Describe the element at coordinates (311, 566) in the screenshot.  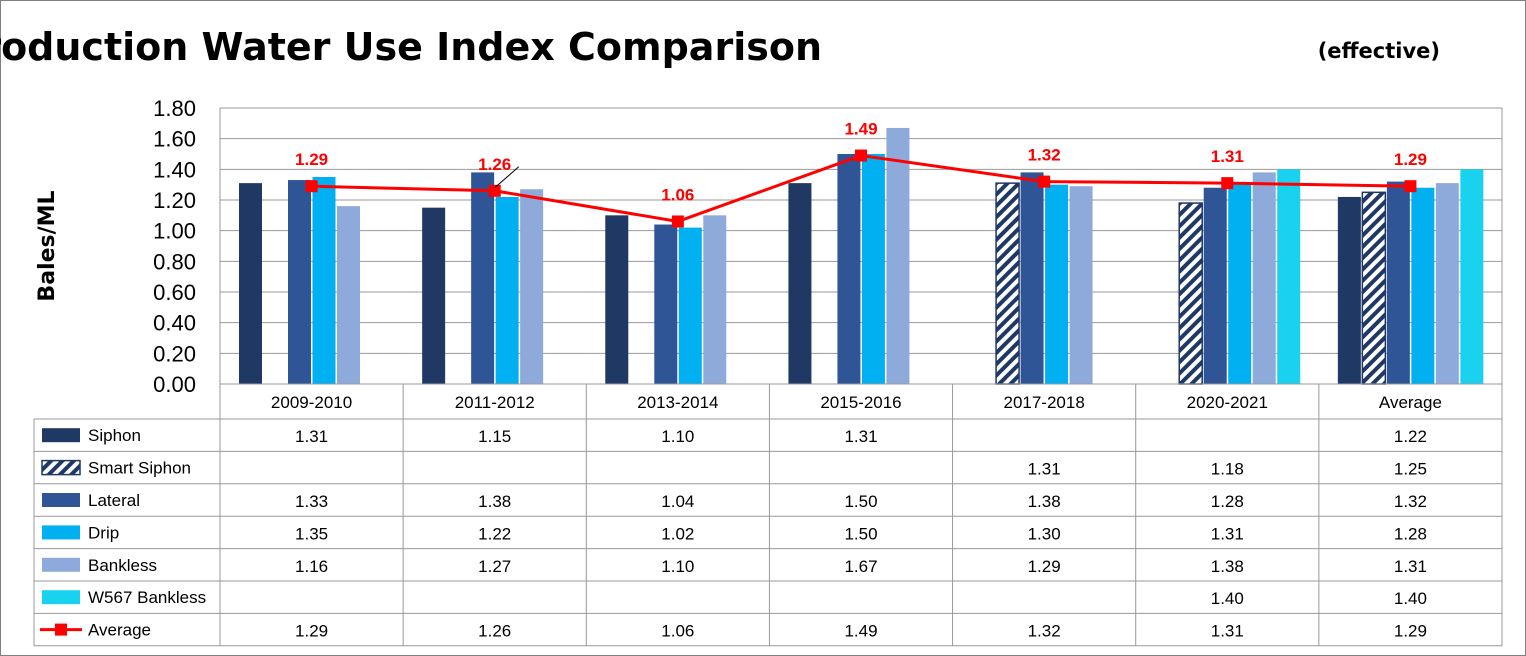
I see `data-table-cell: 1.16` at that location.